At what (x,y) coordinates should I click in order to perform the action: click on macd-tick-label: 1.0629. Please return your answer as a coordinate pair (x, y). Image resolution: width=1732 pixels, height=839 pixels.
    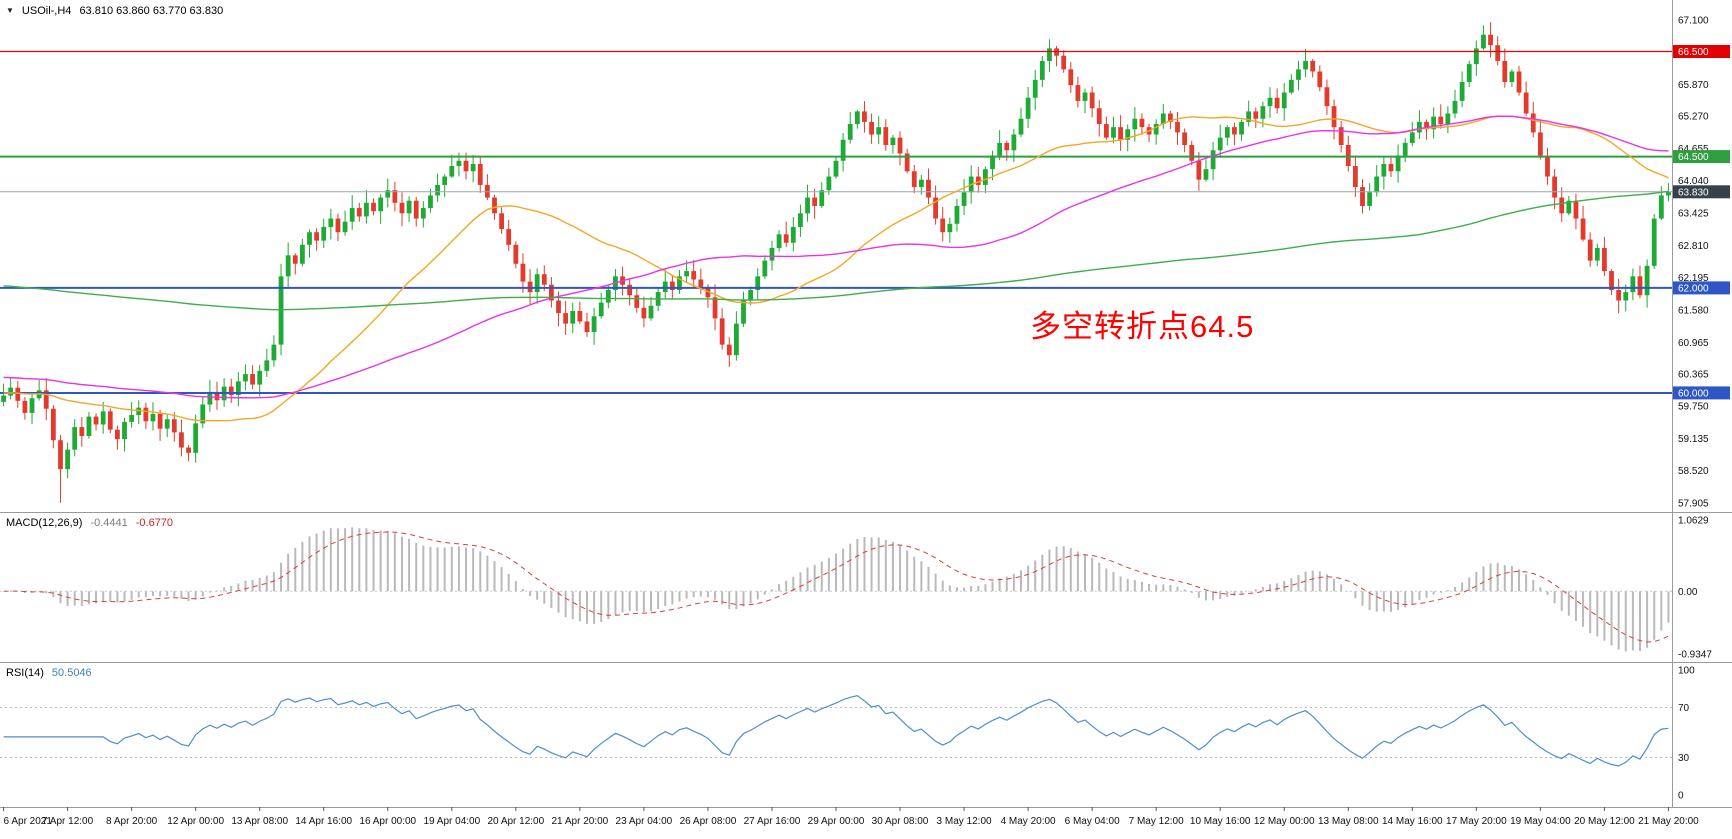
    Looking at the image, I should click on (1693, 521).